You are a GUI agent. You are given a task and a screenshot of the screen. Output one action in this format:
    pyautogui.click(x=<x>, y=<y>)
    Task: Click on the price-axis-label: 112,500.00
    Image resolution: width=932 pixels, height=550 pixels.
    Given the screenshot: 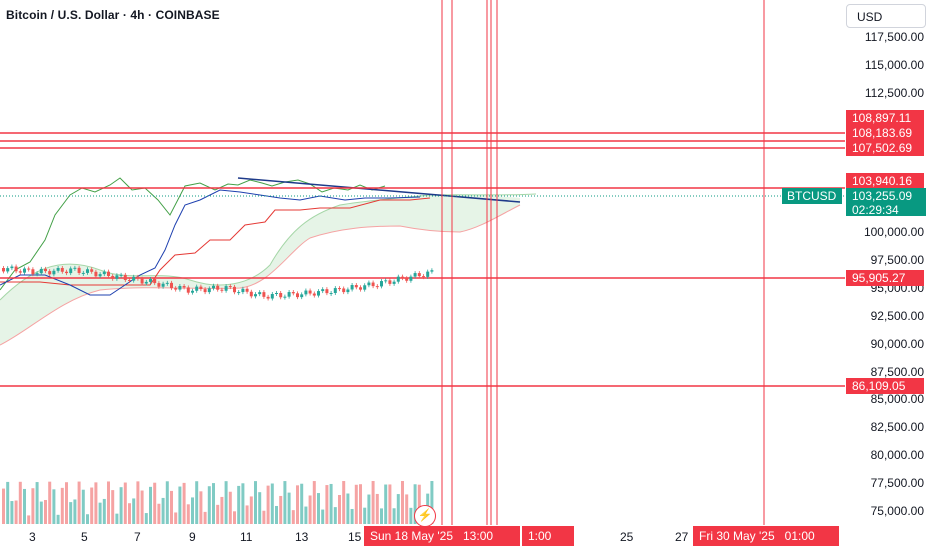 What is the action you would take?
    pyautogui.click(x=894, y=93)
    